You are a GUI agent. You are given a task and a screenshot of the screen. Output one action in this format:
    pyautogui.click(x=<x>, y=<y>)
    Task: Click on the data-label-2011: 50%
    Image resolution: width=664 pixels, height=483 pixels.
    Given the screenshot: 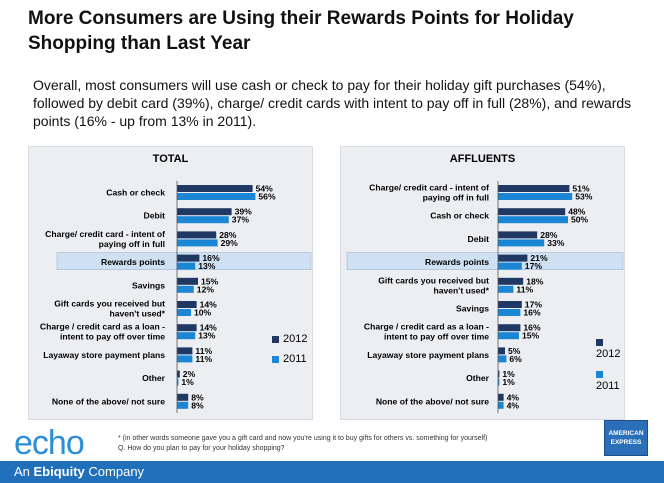 What is the action you would take?
    pyautogui.click(x=580, y=220)
    